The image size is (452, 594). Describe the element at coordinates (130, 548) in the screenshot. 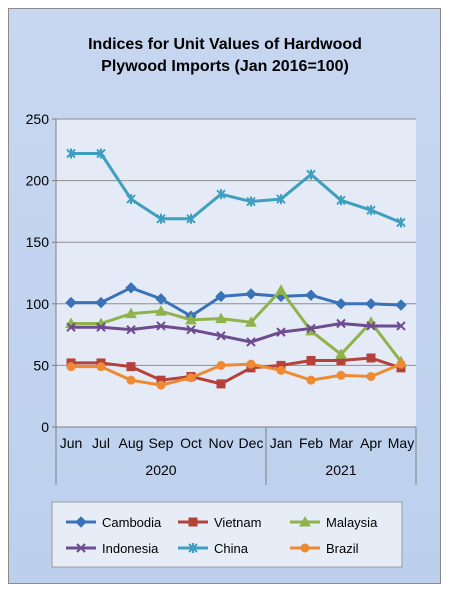

I see `legend-label-indonesia: Indonesia` at that location.